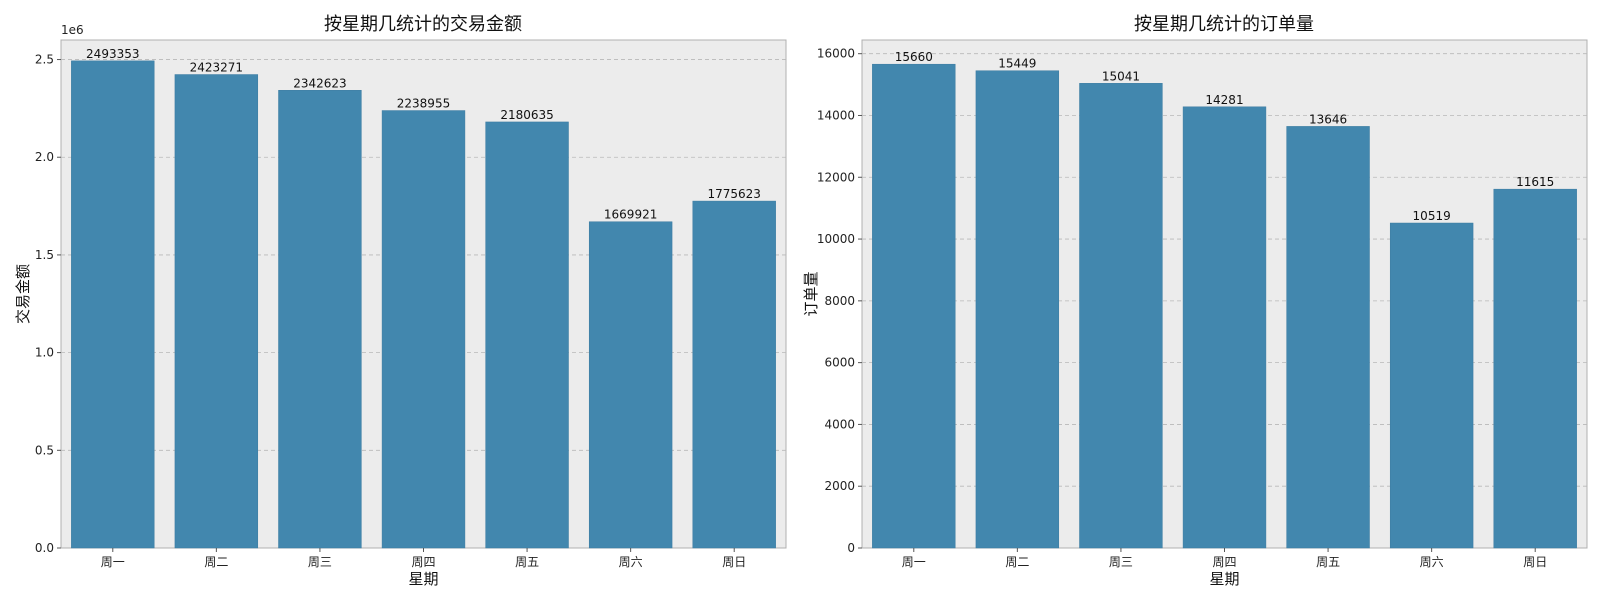 This screenshot has height=600, width=1600. What do you see at coordinates (1535, 182) in the screenshot?
I see `bar-value-label: 11615` at bounding box center [1535, 182].